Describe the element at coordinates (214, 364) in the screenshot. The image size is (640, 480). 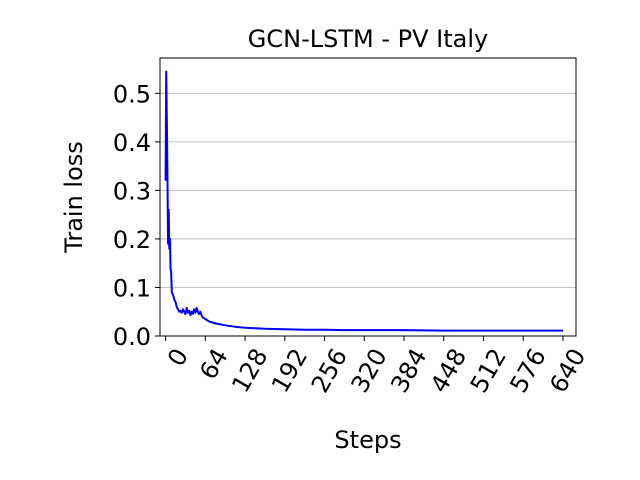
I see `x-tick-label: 64` at that location.